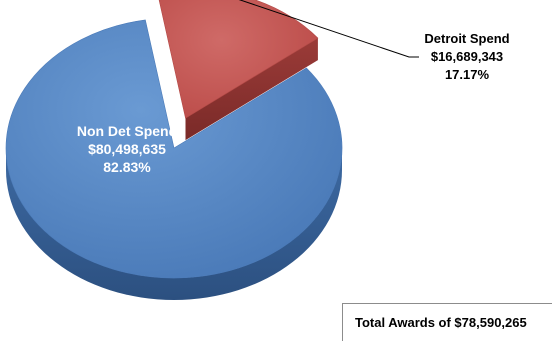 This screenshot has height=342, width=555. What do you see at coordinates (467, 56) in the screenshot?
I see `slice-label-value-detroit-spend: $16,689,343` at bounding box center [467, 56].